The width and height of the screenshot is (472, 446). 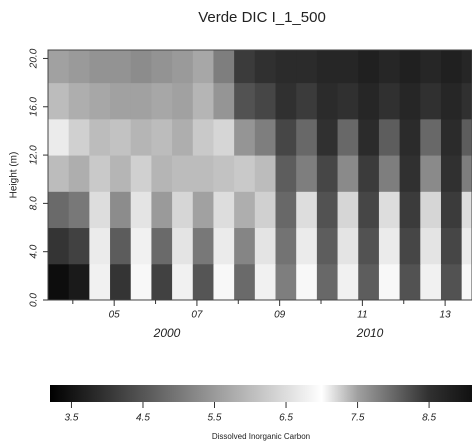 What do you see at coordinates (261, 436) in the screenshot?
I see `colorbar-label: Dissolved Inorganic Carbon` at bounding box center [261, 436].